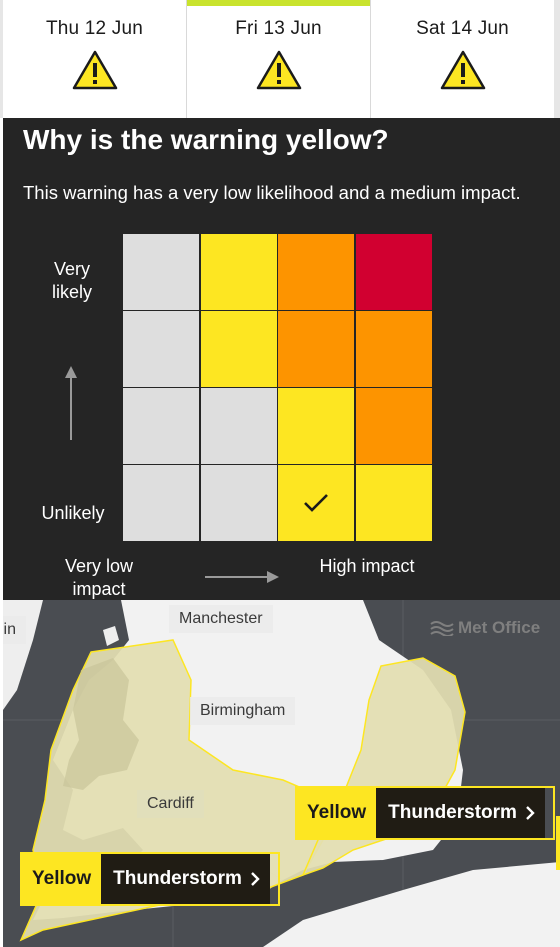 The width and height of the screenshot is (560, 947). I want to click on tab-label: Fri 13 Jun, so click(278, 28).